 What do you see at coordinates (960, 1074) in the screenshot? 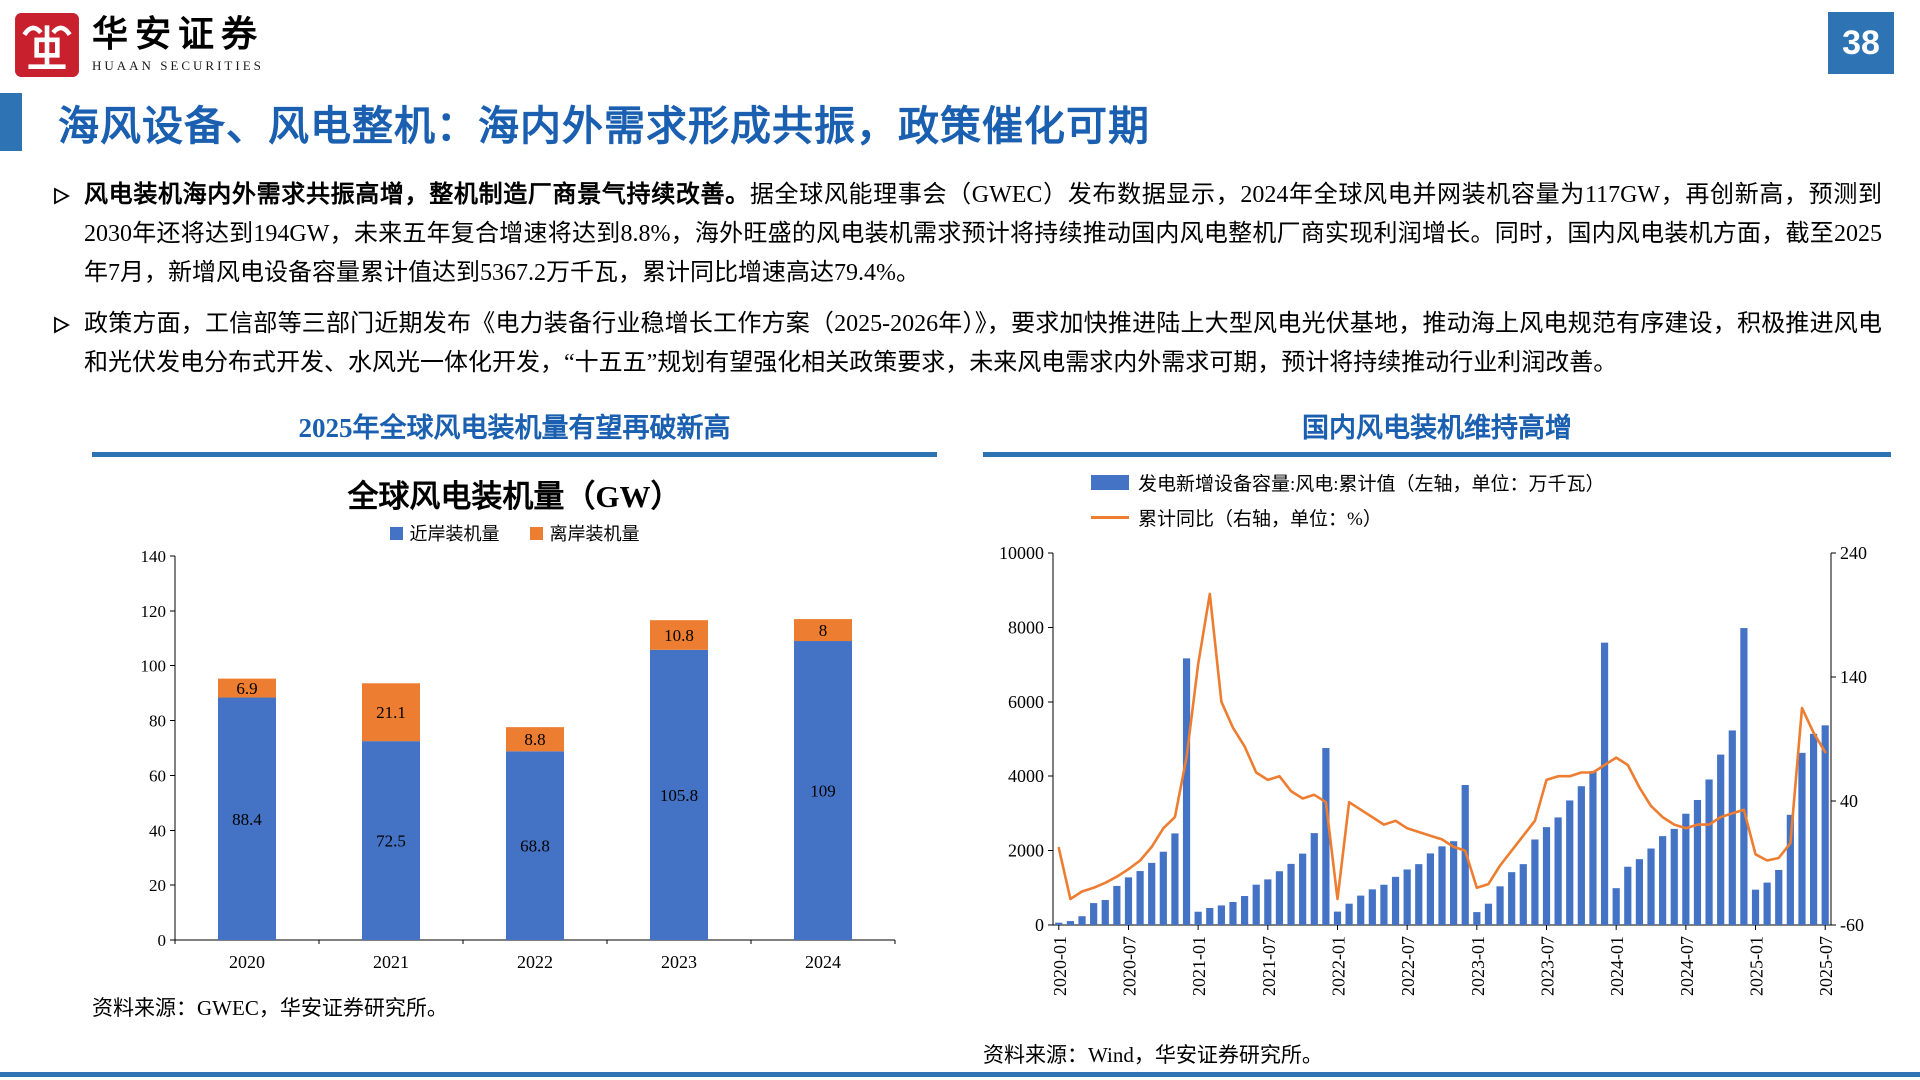
I see `bottom-divider` at bounding box center [960, 1074].